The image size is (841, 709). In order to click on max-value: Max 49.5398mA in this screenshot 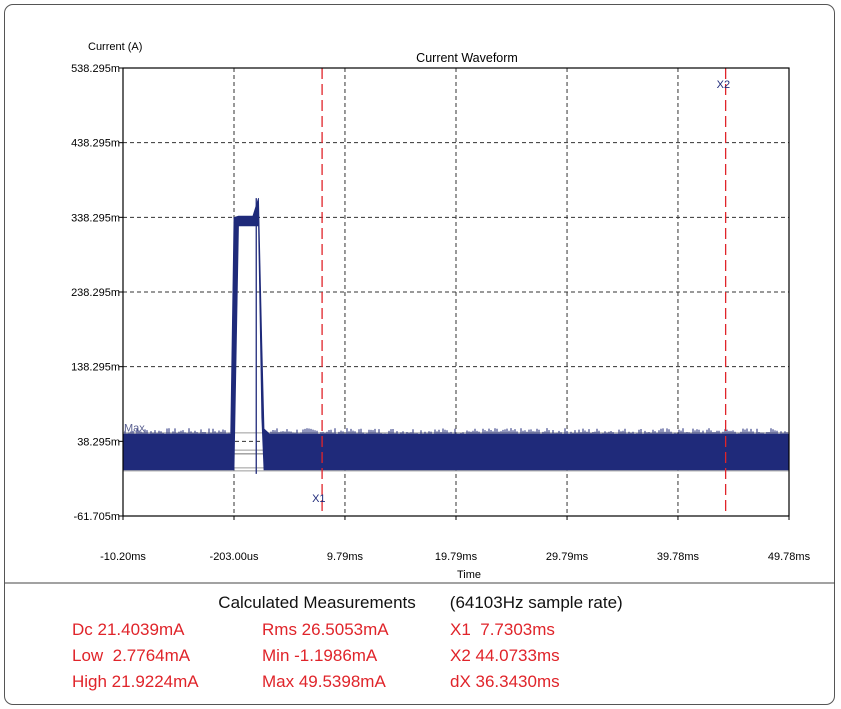, I will do `click(324, 681)`.